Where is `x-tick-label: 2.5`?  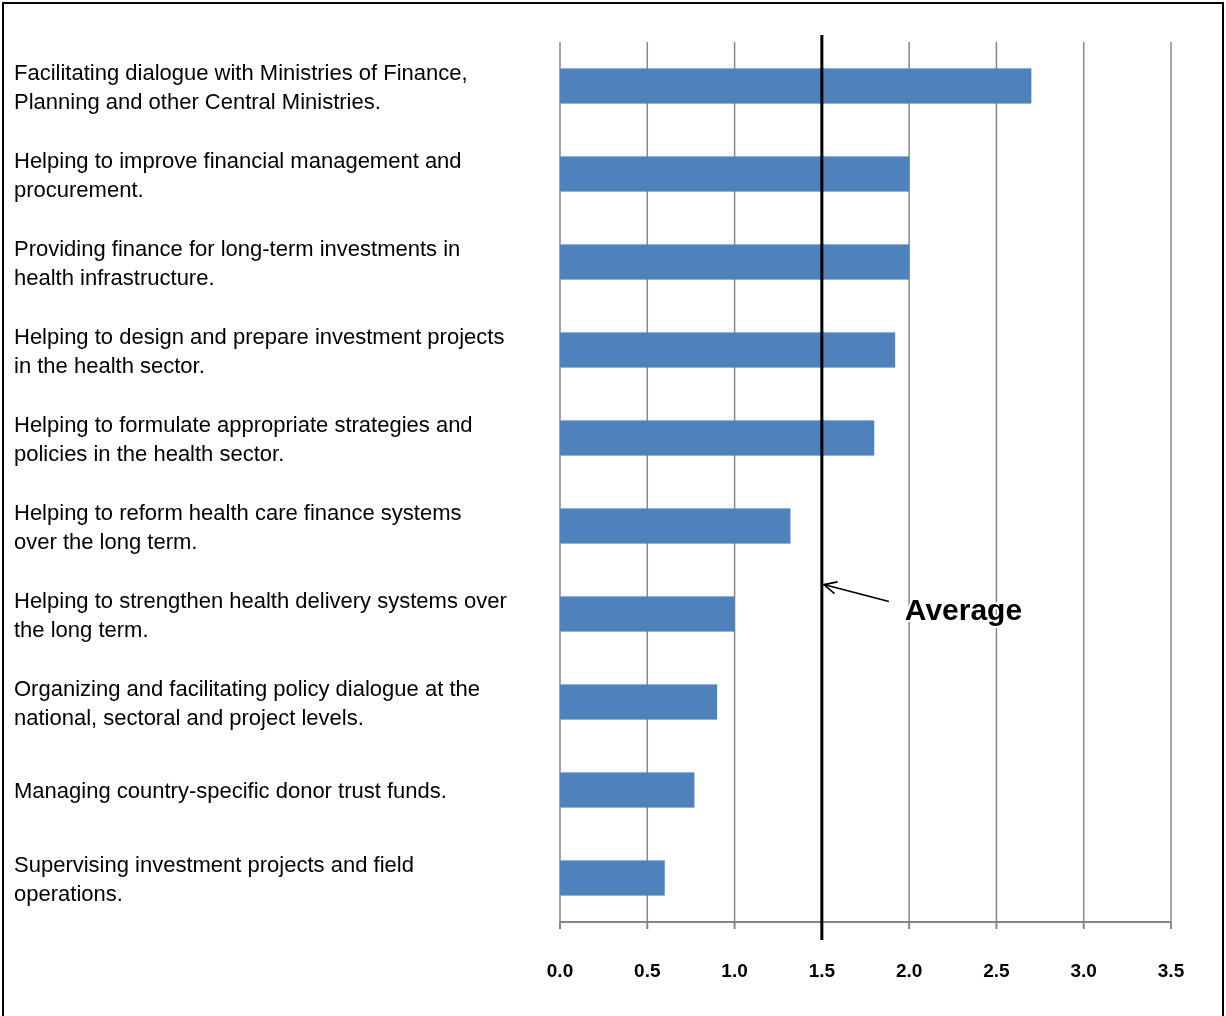
x-tick-label: 2.5 is located at coordinates (997, 970).